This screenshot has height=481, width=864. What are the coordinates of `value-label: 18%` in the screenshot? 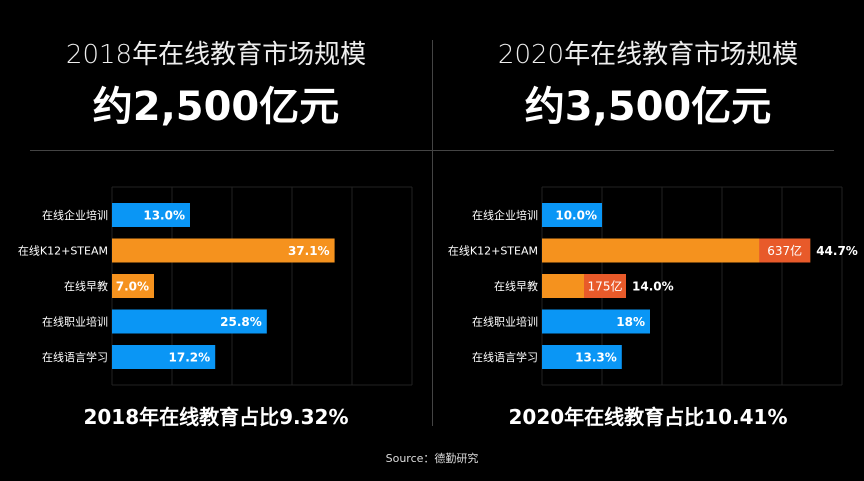 It's located at (630, 322).